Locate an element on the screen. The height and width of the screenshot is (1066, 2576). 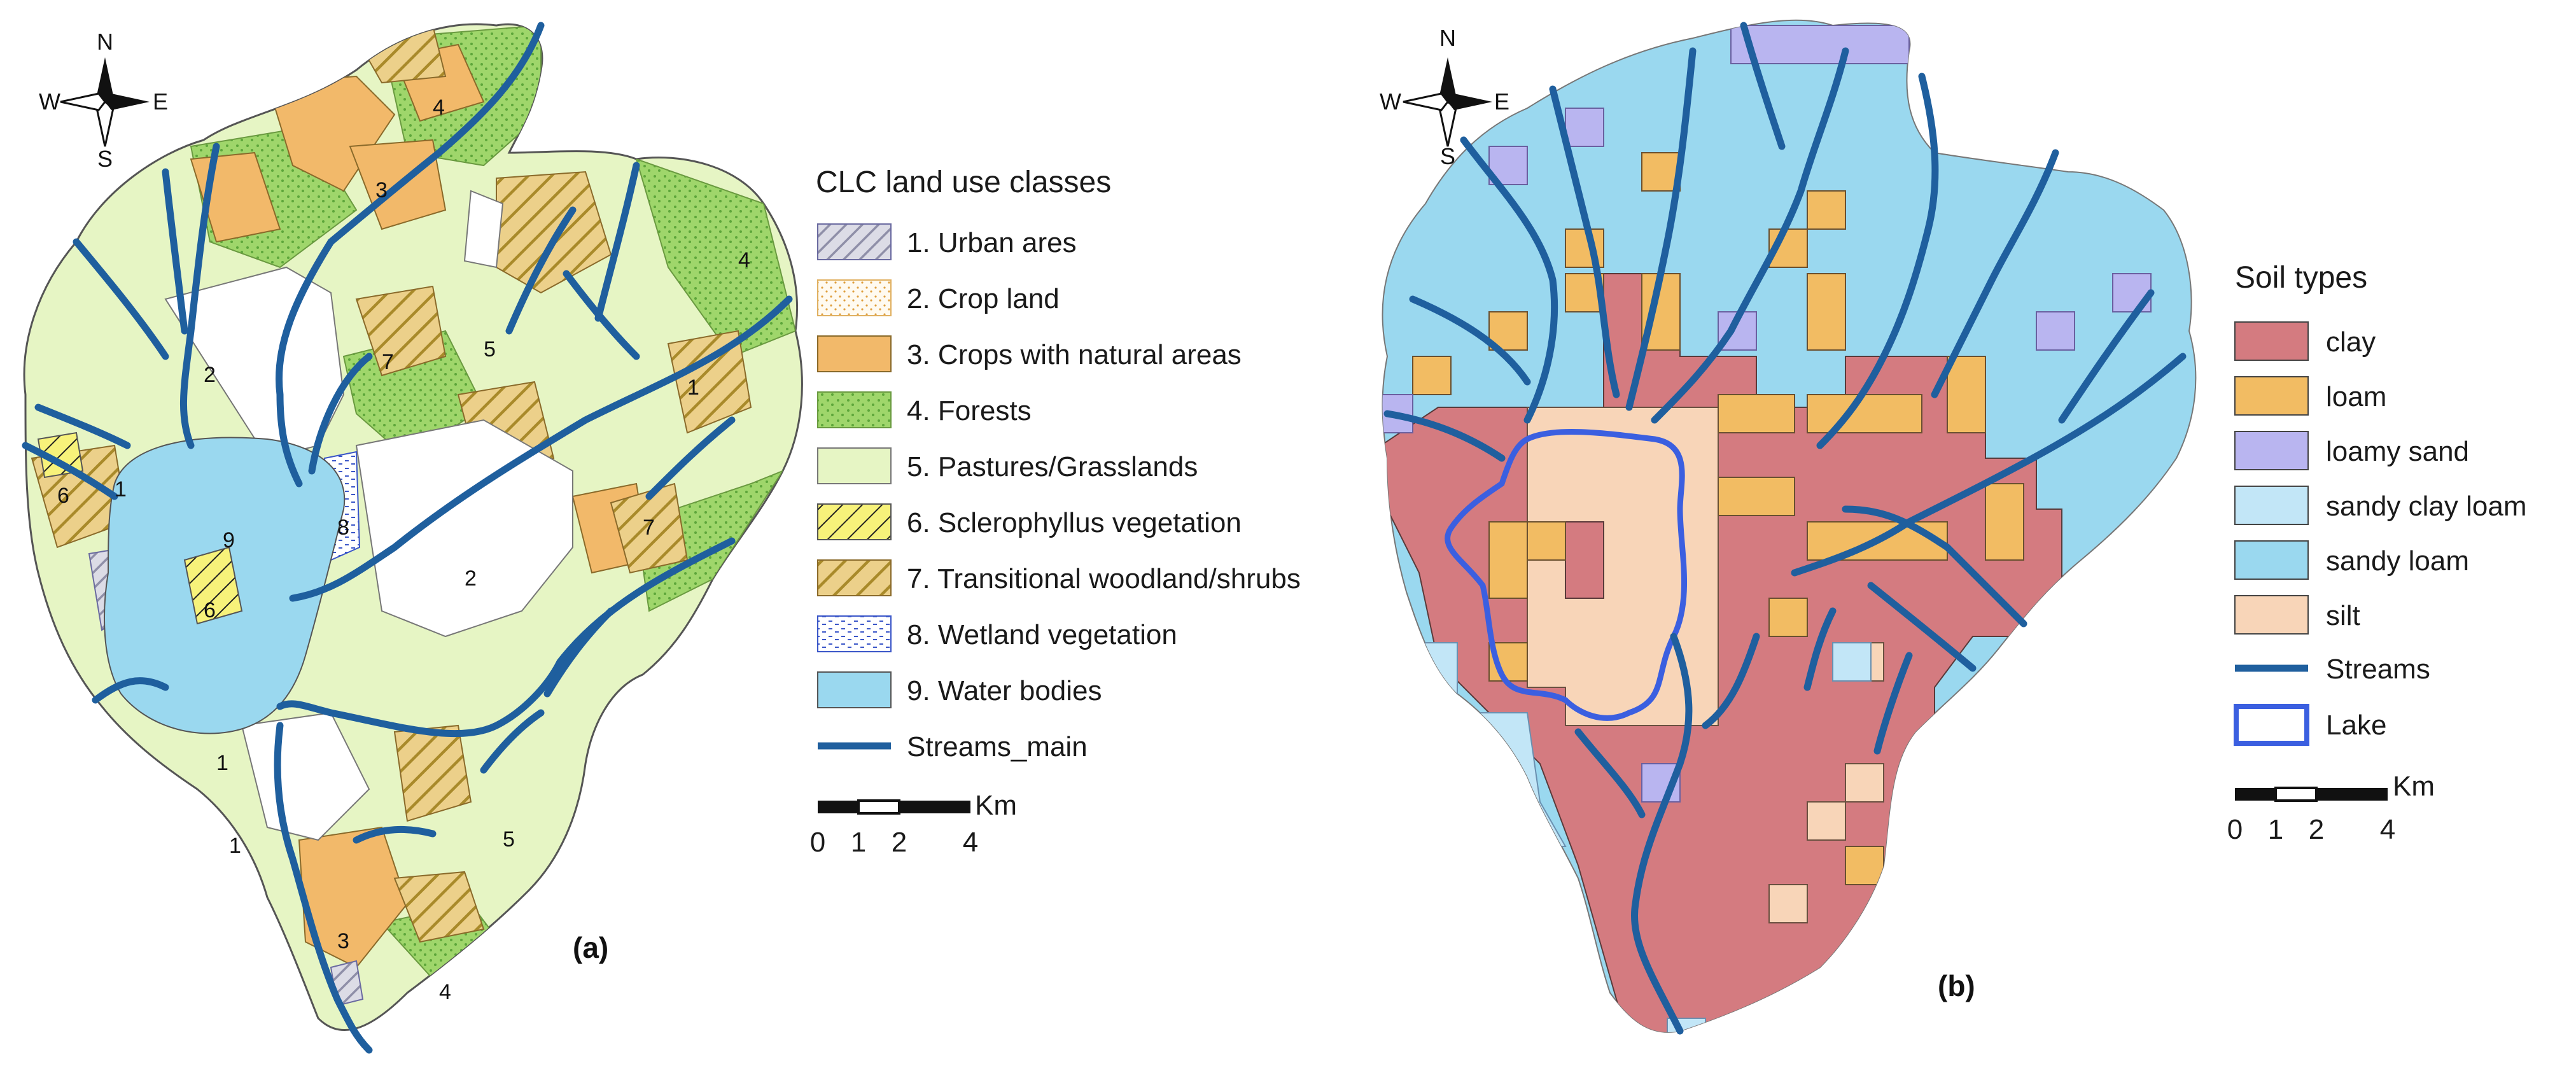
legend-b-item-5: sandy loam is located at coordinates (2351, 560).